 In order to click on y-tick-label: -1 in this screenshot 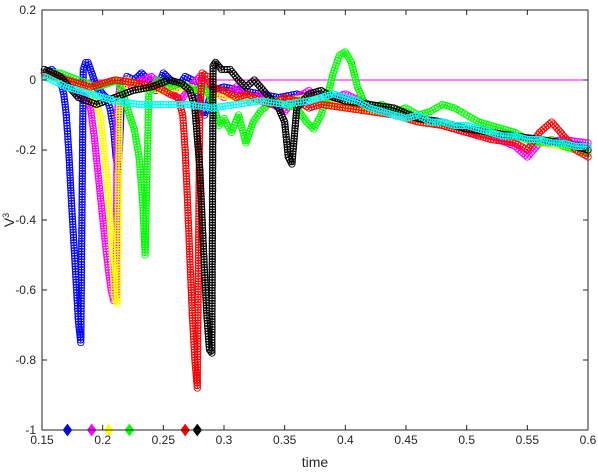, I will do `click(30, 430)`.